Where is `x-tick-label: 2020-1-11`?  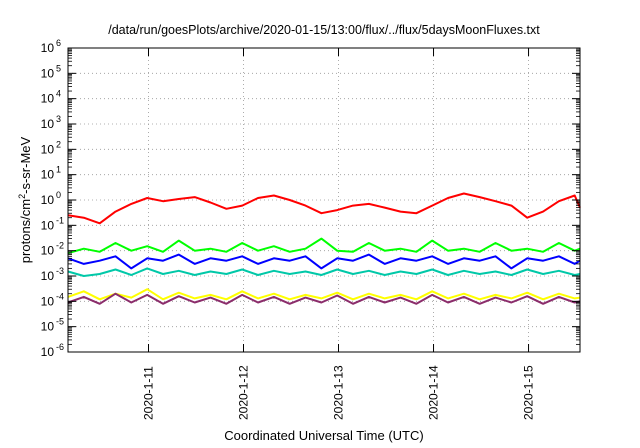 x-tick-label: 2020-1-11 is located at coordinates (148, 393).